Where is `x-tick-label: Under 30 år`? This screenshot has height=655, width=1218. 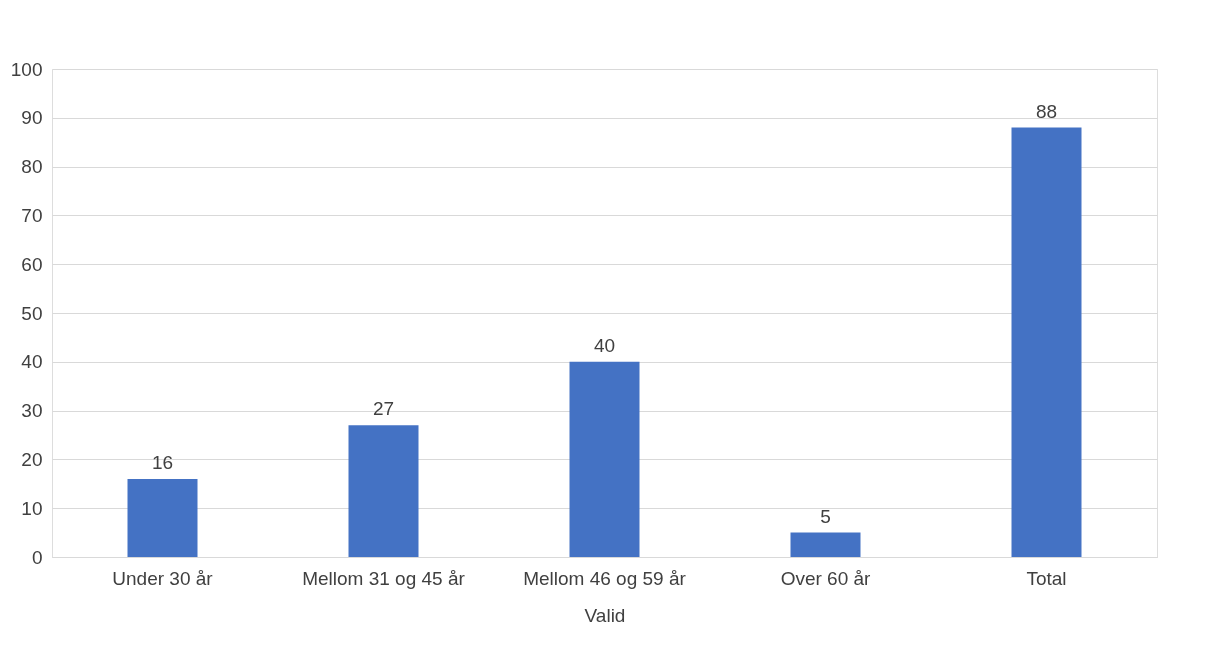 x-tick-label: Under 30 år is located at coordinates (163, 578).